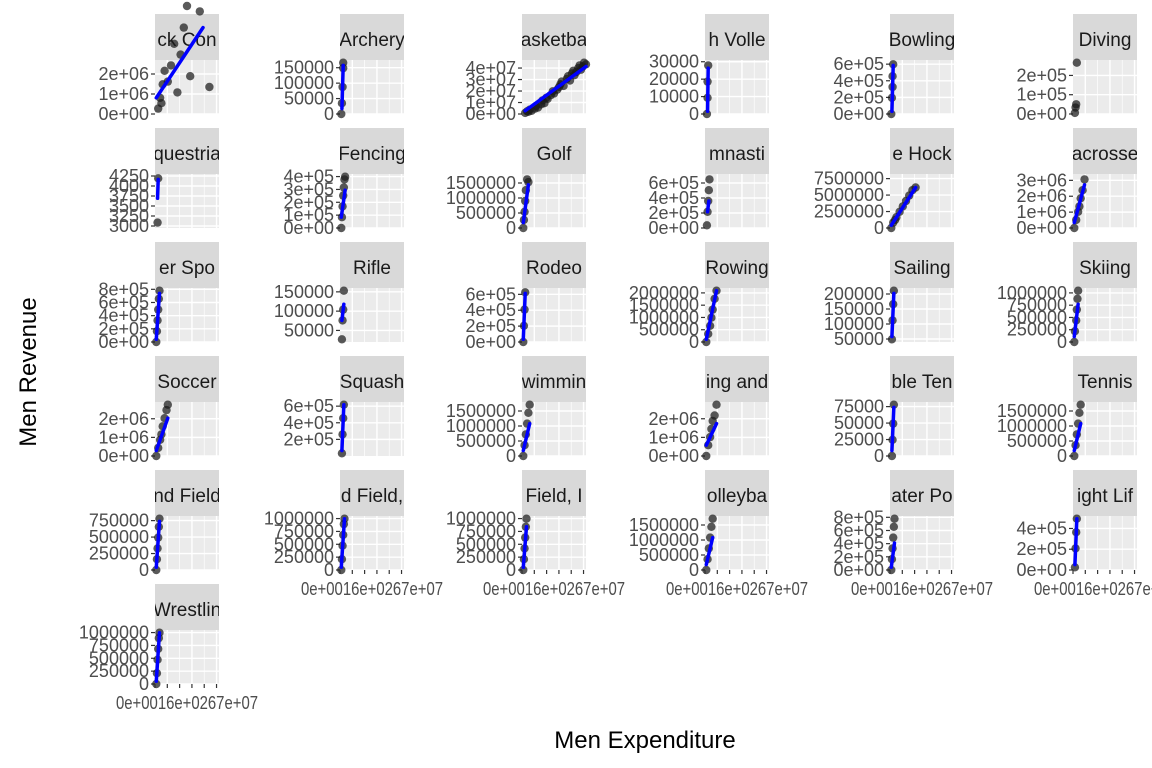 The width and height of the screenshot is (1152, 768). Describe the element at coordinates (187, 268) in the screenshot. I see `facet-strip-label: er Spo` at that location.